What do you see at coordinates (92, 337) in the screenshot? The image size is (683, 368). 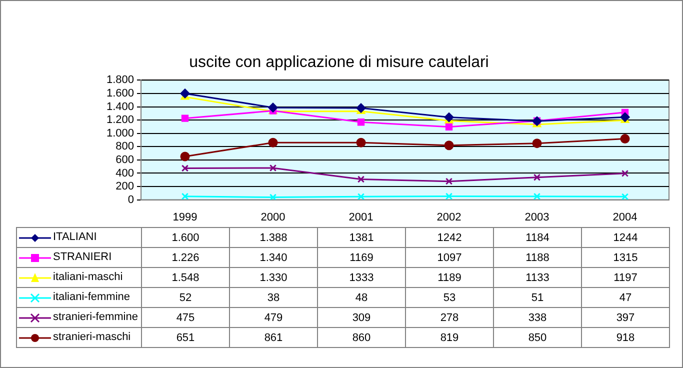 I see `legend-label: stranieri-maschi` at bounding box center [92, 337].